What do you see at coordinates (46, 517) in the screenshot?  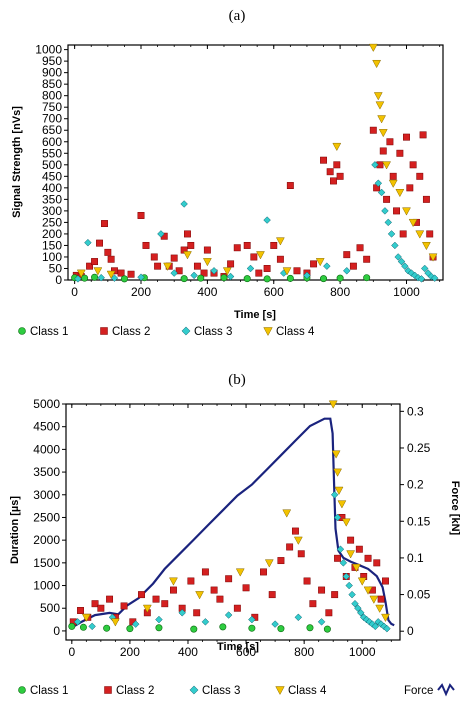 I see `y-tick-label: 2500` at bounding box center [46, 517].